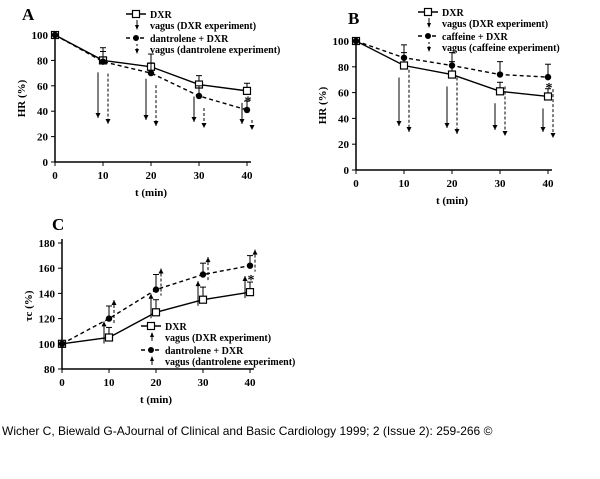 The image size is (600, 479). I want to click on panel-a-legend-arrow-label: vagus (DXR experiment), so click(203, 26).